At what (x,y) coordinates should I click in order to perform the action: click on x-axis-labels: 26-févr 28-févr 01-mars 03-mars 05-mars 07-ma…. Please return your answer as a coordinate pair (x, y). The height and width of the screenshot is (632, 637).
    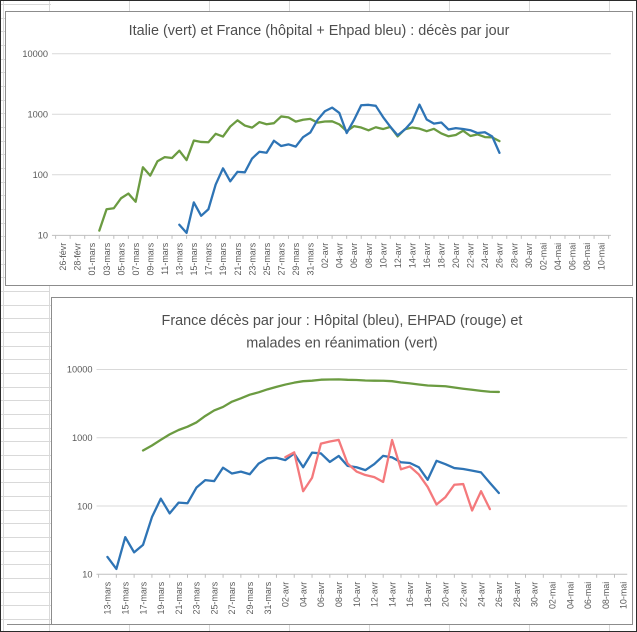
    Looking at the image, I should click on (332, 258).